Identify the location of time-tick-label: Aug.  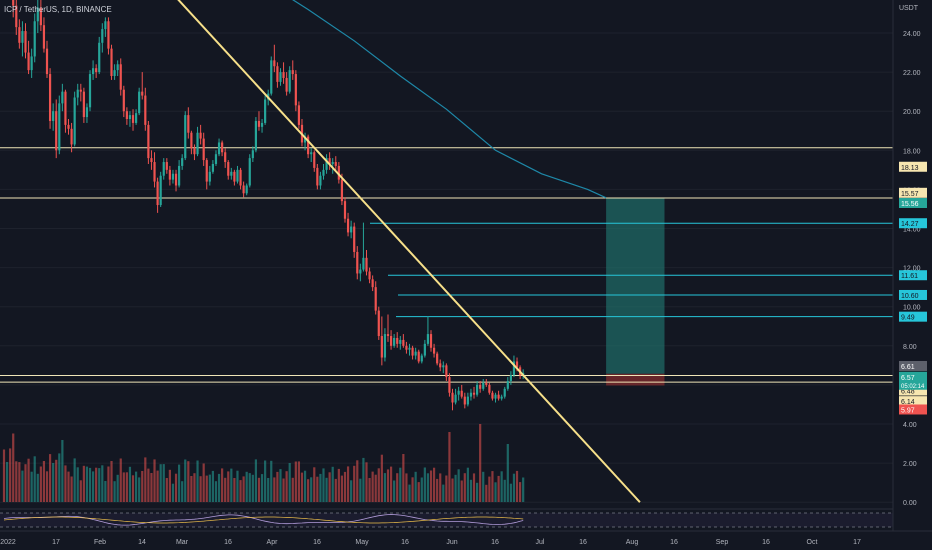
(632, 542).